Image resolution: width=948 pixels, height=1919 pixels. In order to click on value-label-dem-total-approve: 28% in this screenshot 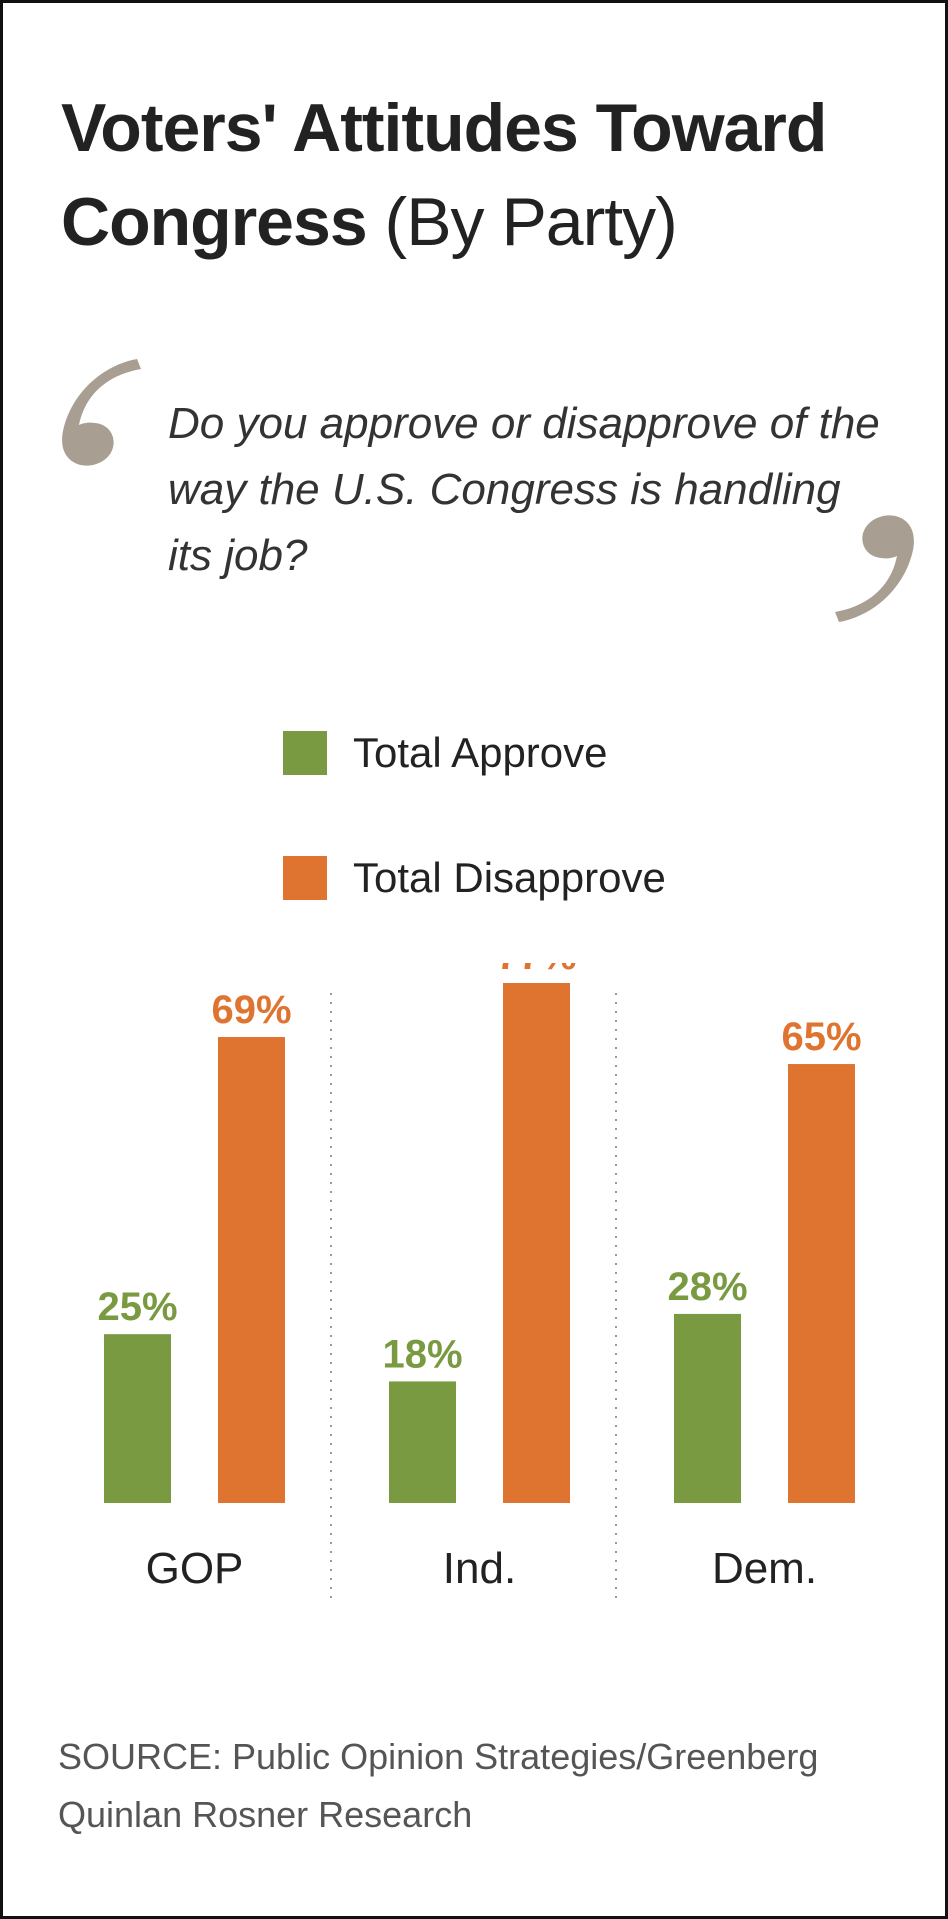, I will do `click(707, 1287)`.